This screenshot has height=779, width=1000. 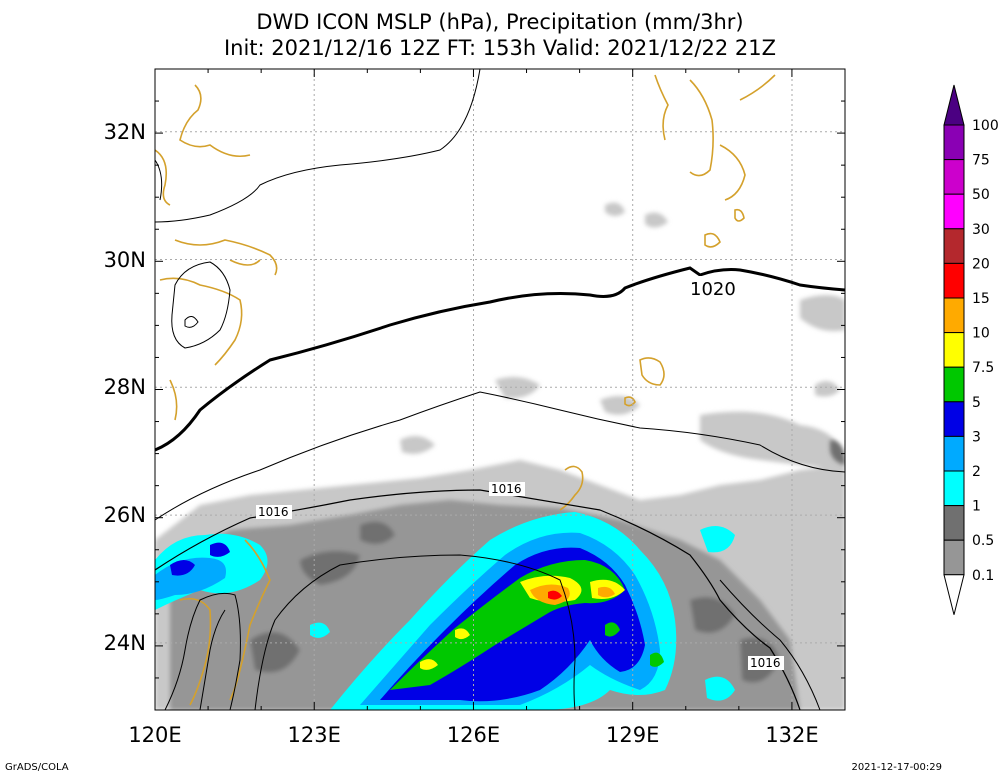 I want to click on colorbar-label: 0.5, so click(x=983, y=541).